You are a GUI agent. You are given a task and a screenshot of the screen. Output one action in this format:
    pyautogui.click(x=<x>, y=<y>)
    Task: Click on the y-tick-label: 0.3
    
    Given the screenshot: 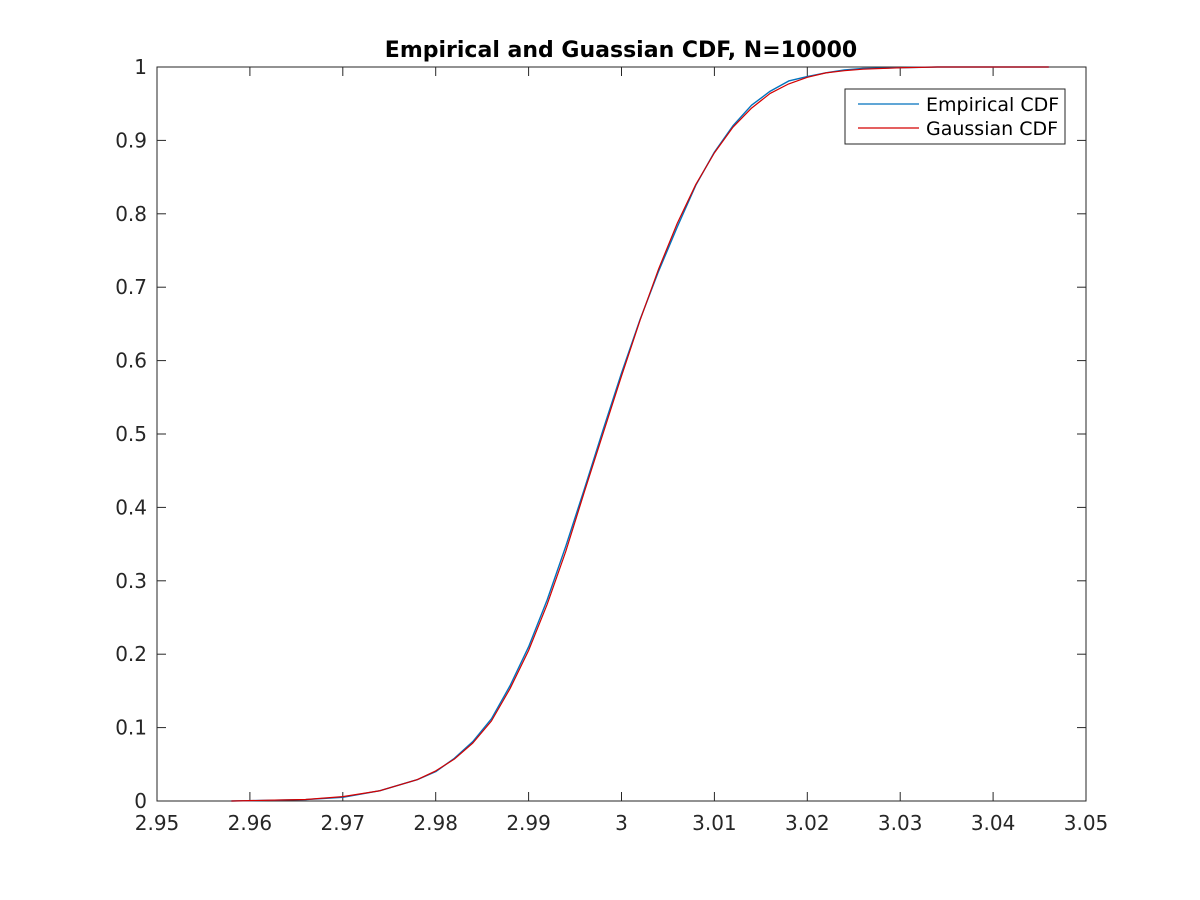 What is the action you would take?
    pyautogui.click(x=131, y=581)
    